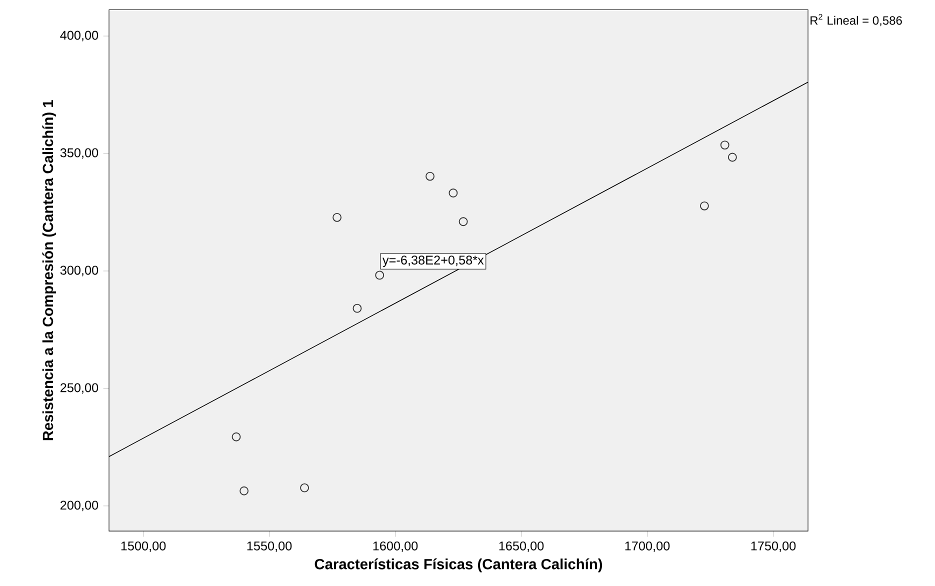  I want to click on y-tick-label: 250,00, so click(79, 388).